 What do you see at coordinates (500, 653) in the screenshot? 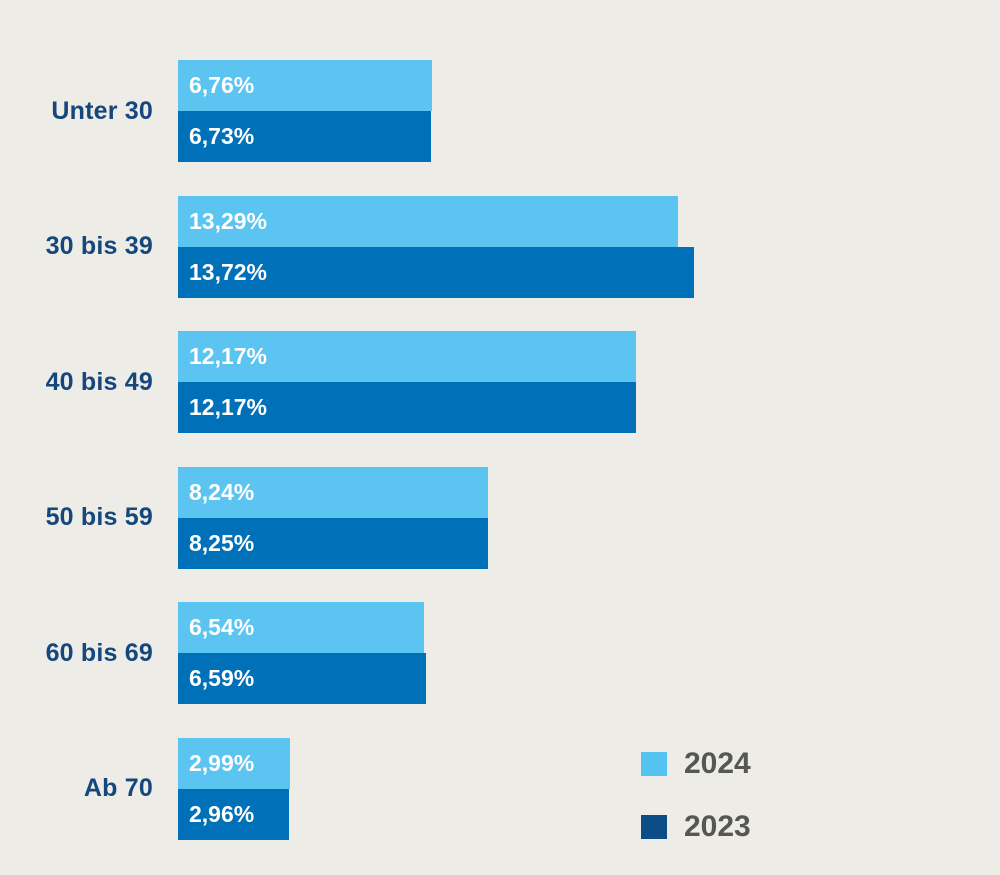
I see `bar-group: 60 bis 69 6,54% 6,59%` at bounding box center [500, 653].